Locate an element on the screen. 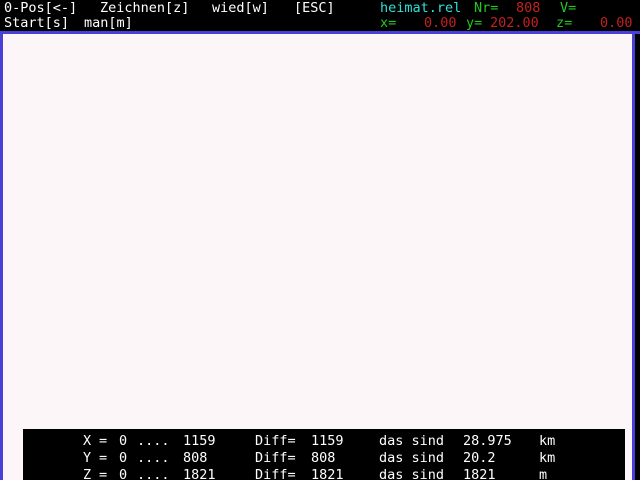 The height and width of the screenshot is (480, 640). info-row-y: Y = 0.... 808 Diff= 808 das sind 20.2 km is located at coordinates (324, 458).